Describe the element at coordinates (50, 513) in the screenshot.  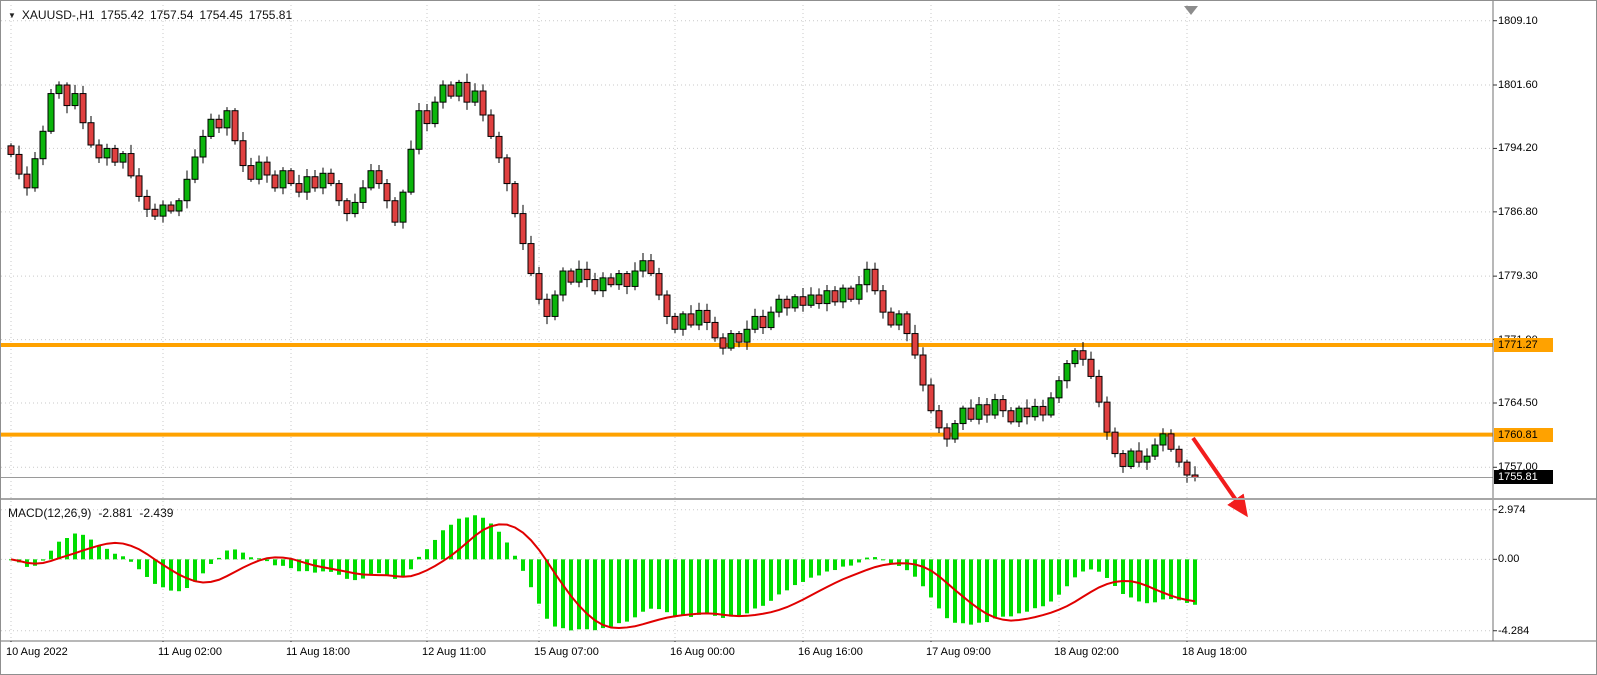
I see `macd-label: MACD(12,26,9)` at that location.